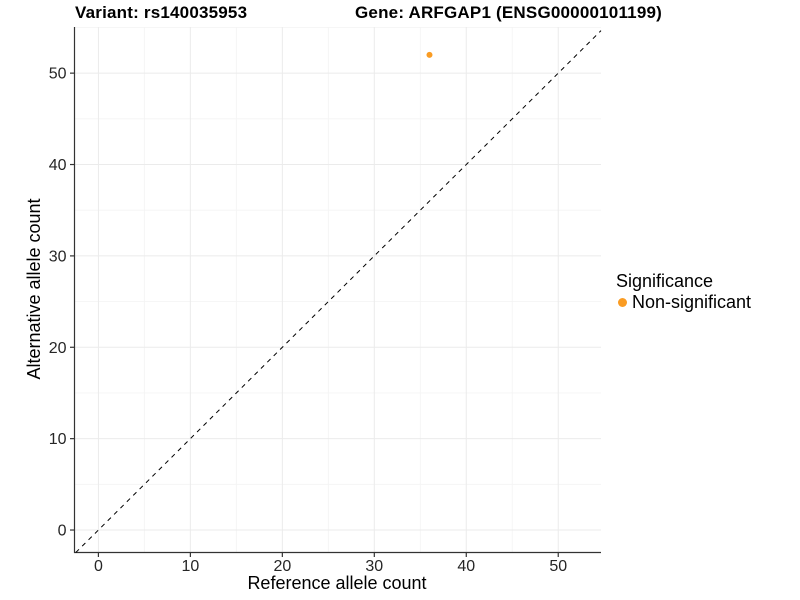 The image size is (800, 600). Describe the element at coordinates (34, 288) in the screenshot. I see `y-axis-title: Alternative allele count` at that location.